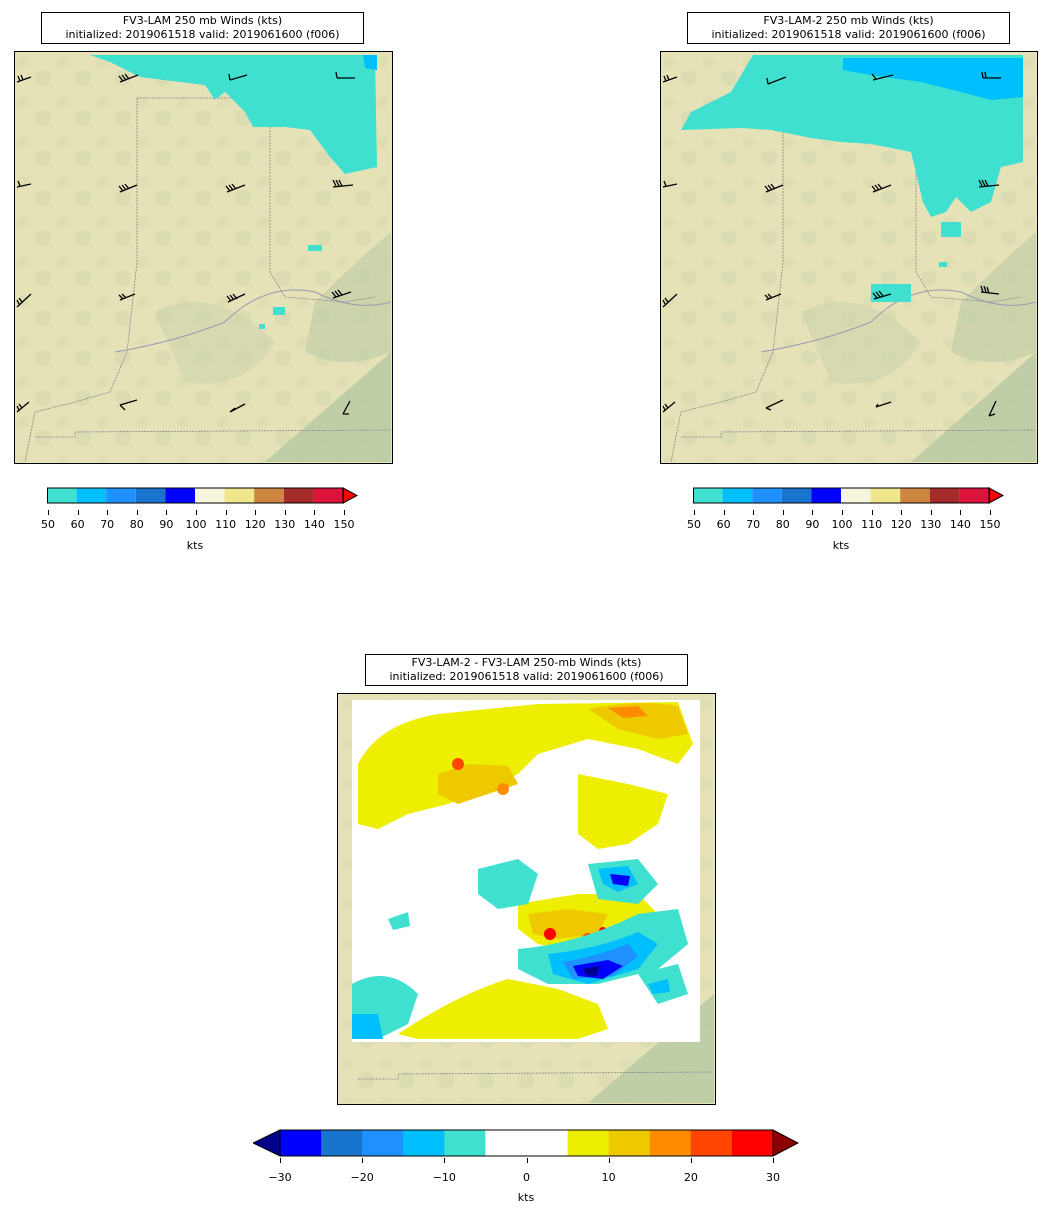 The width and height of the screenshot is (1052, 1221). I want to click on colorbar-wind-right-svg, so click(849, 495).